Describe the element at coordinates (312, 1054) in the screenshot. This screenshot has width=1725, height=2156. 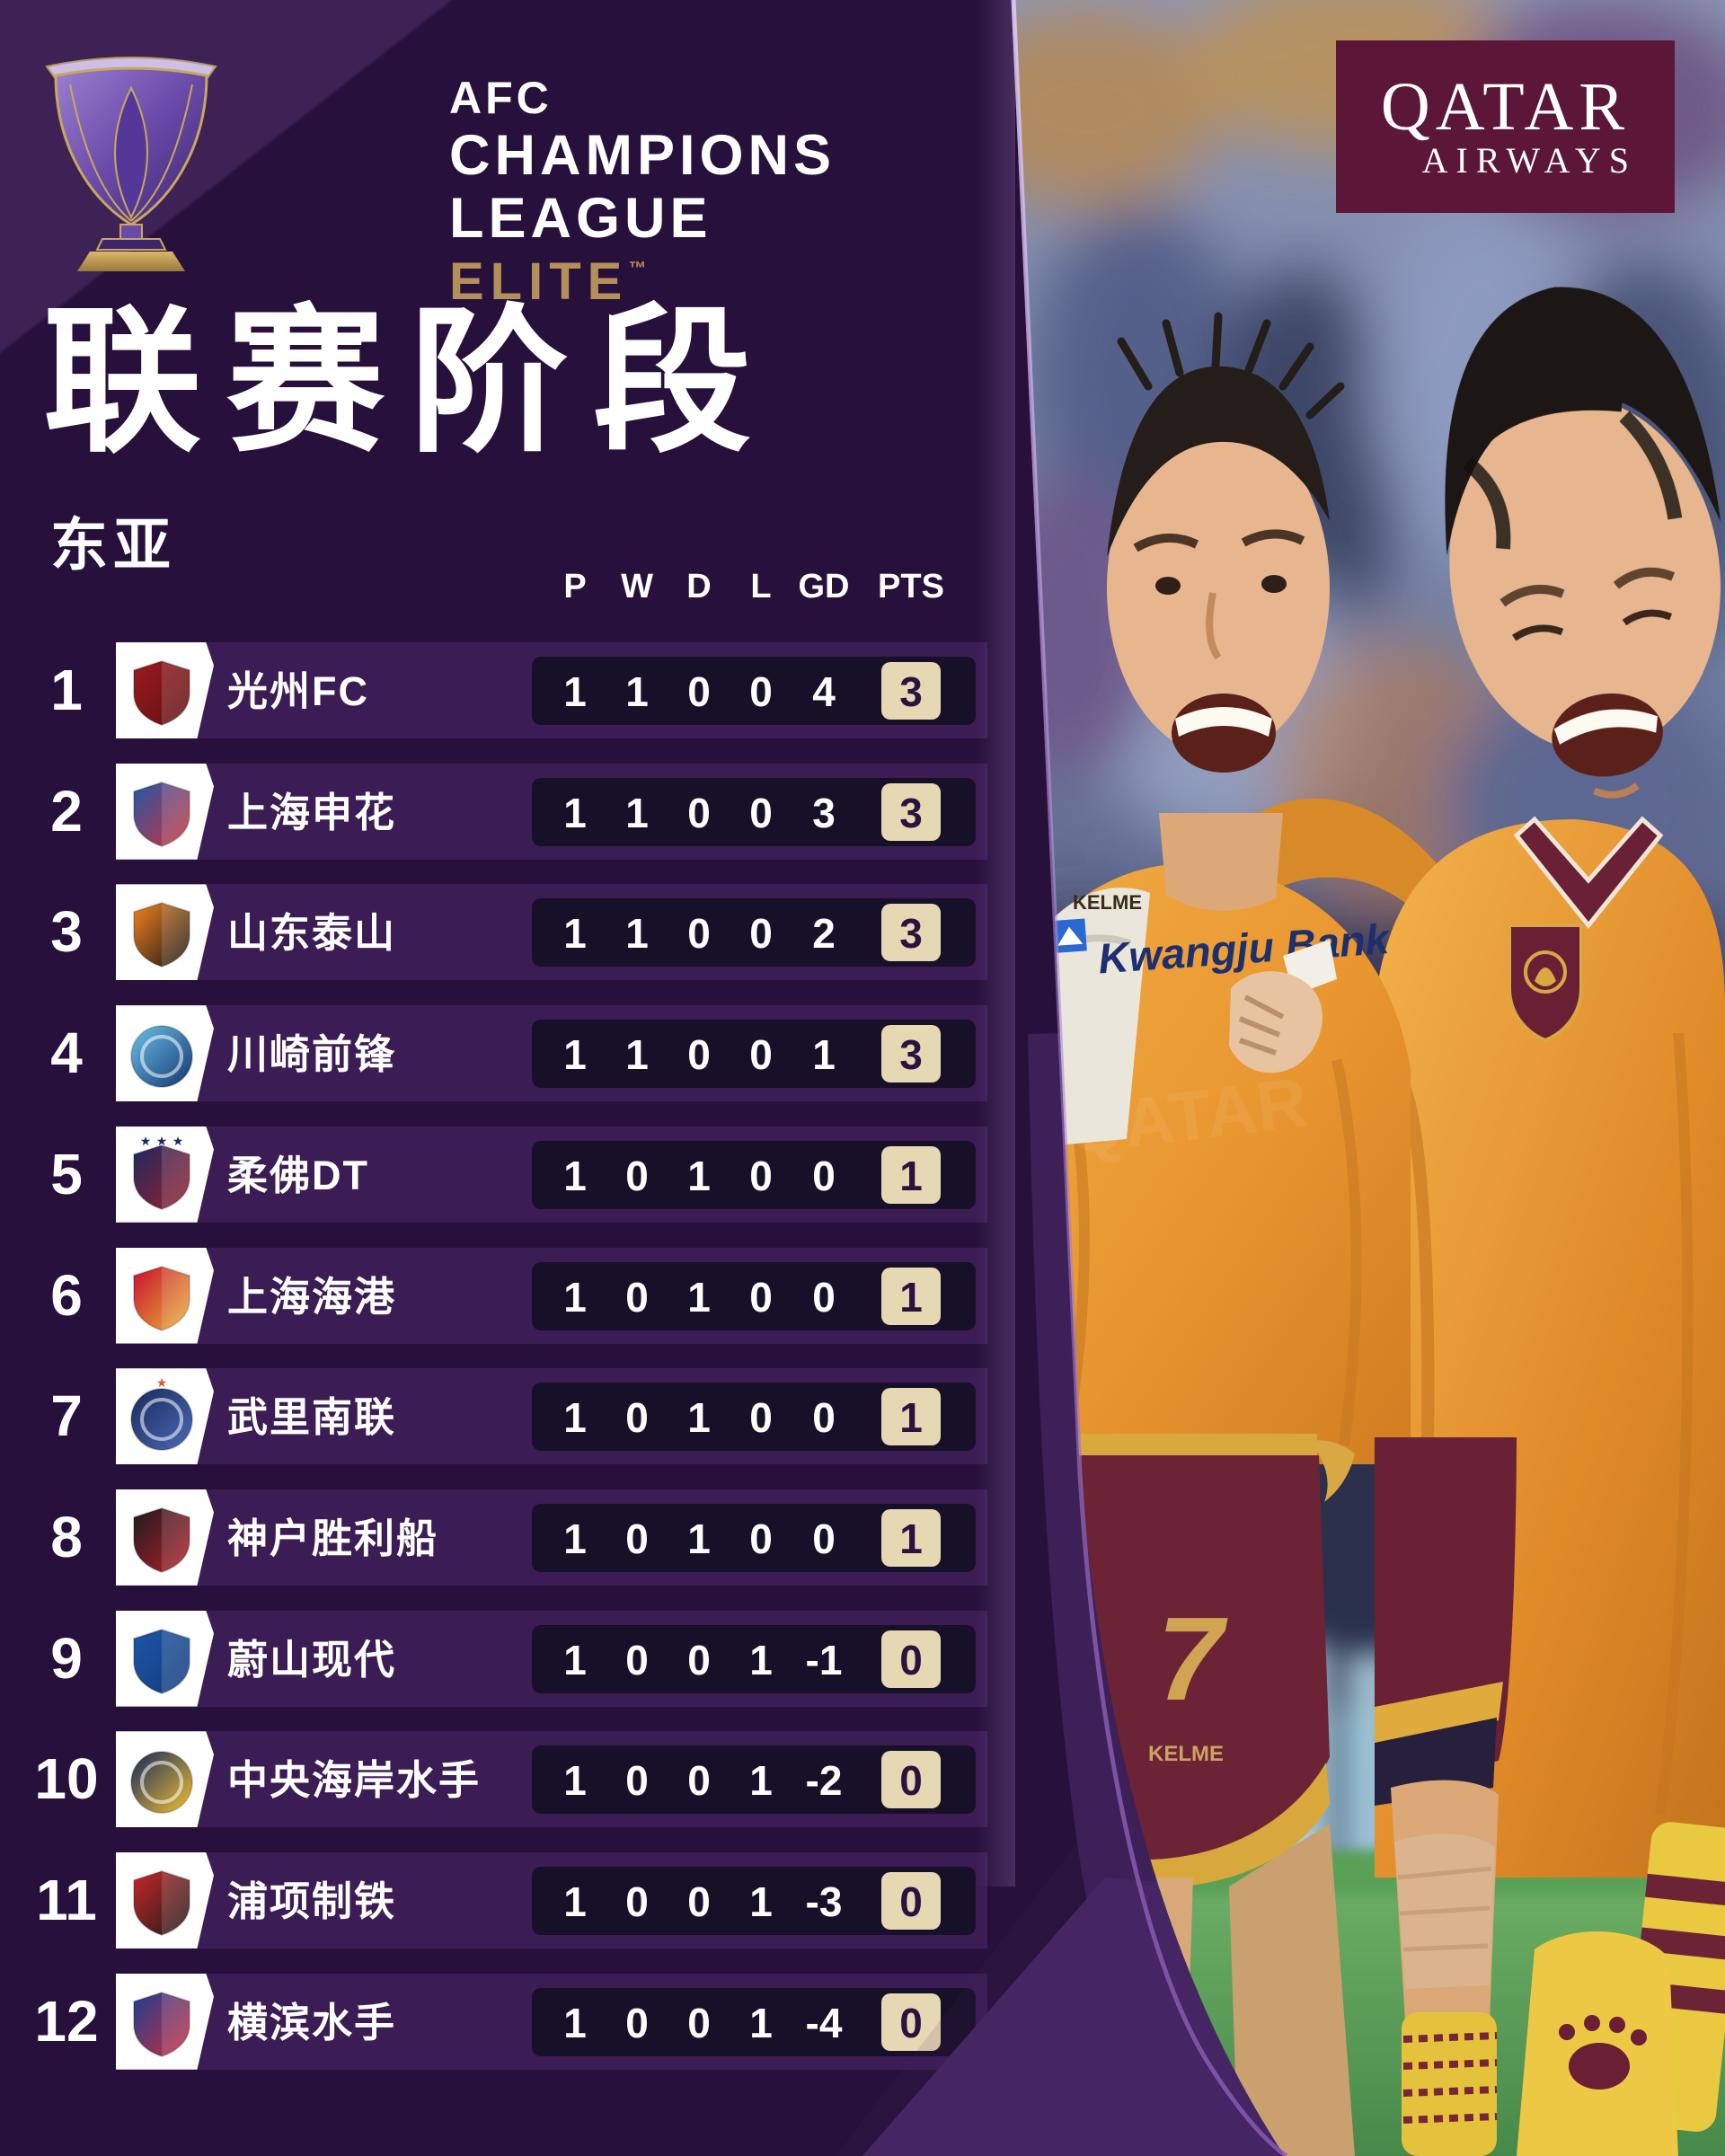
I see `club-name: 川崎前锋` at that location.